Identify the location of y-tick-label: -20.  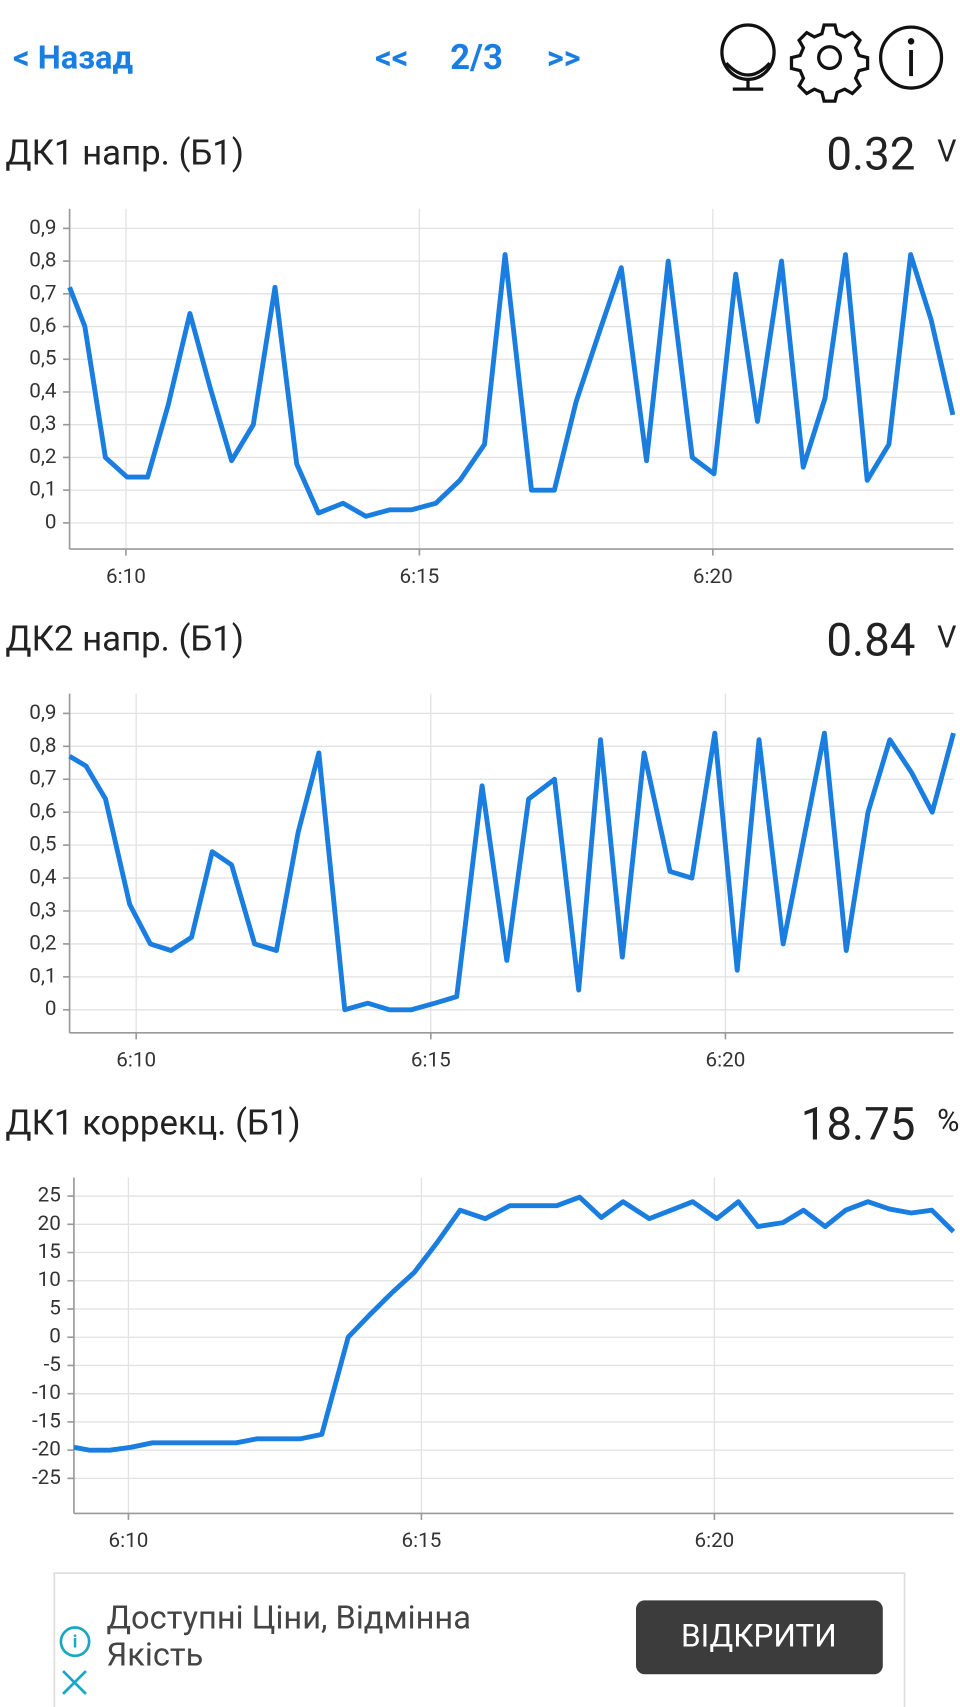
(46, 1450).